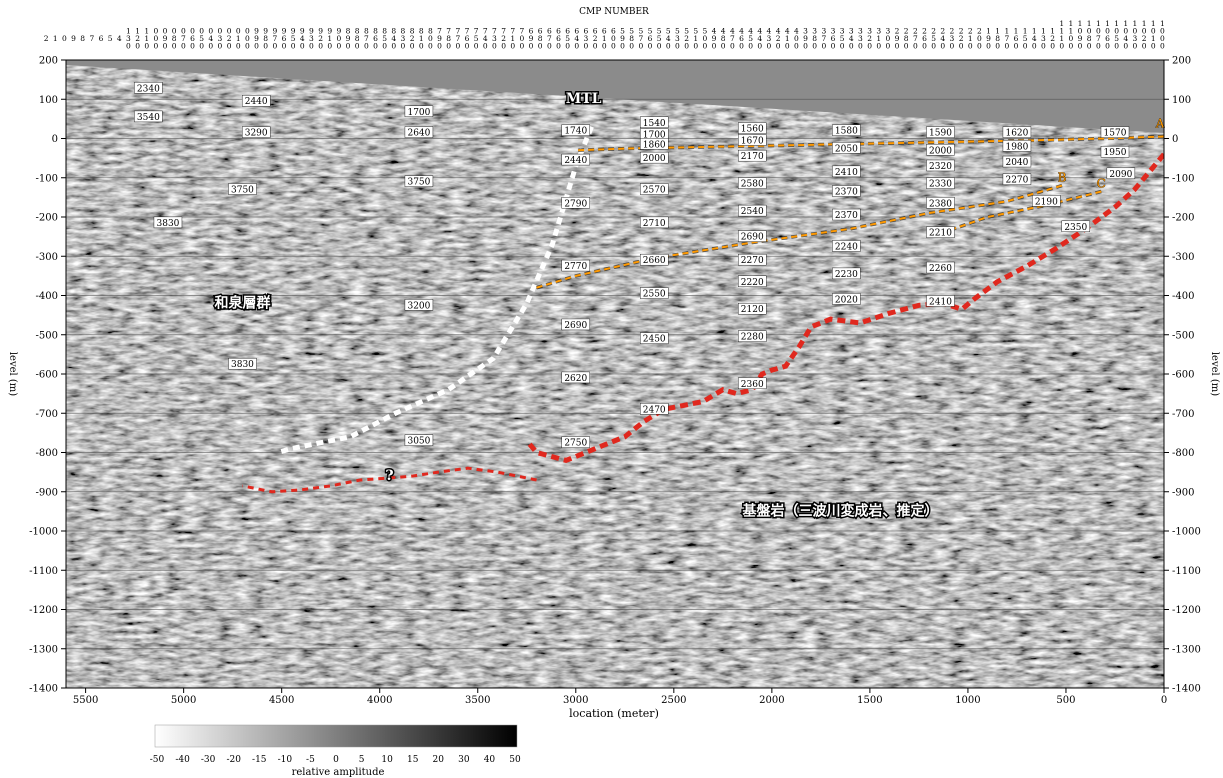  I want to click on basement-top-line, so click(389, 480).